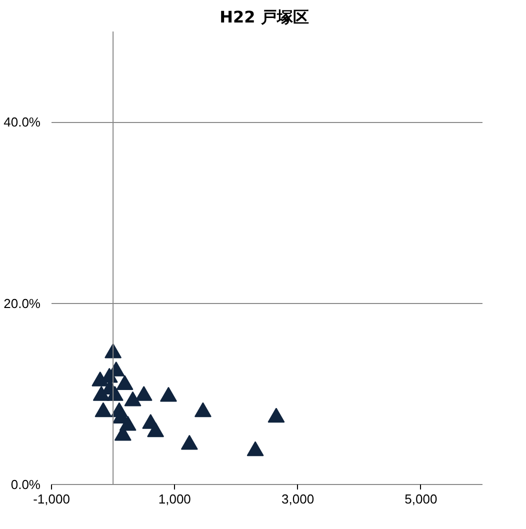 This screenshot has width=526, height=529. What do you see at coordinates (174, 499) in the screenshot?
I see `x-tick-label: 1,000` at bounding box center [174, 499].